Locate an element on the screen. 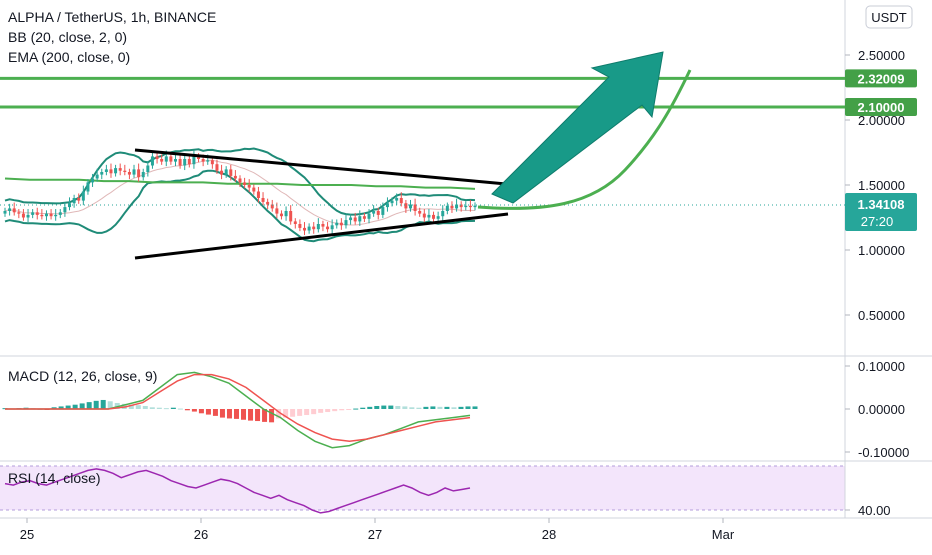 The width and height of the screenshot is (932, 555). macd-legend: MACD (12, 26, close, 9) is located at coordinates (82, 376).